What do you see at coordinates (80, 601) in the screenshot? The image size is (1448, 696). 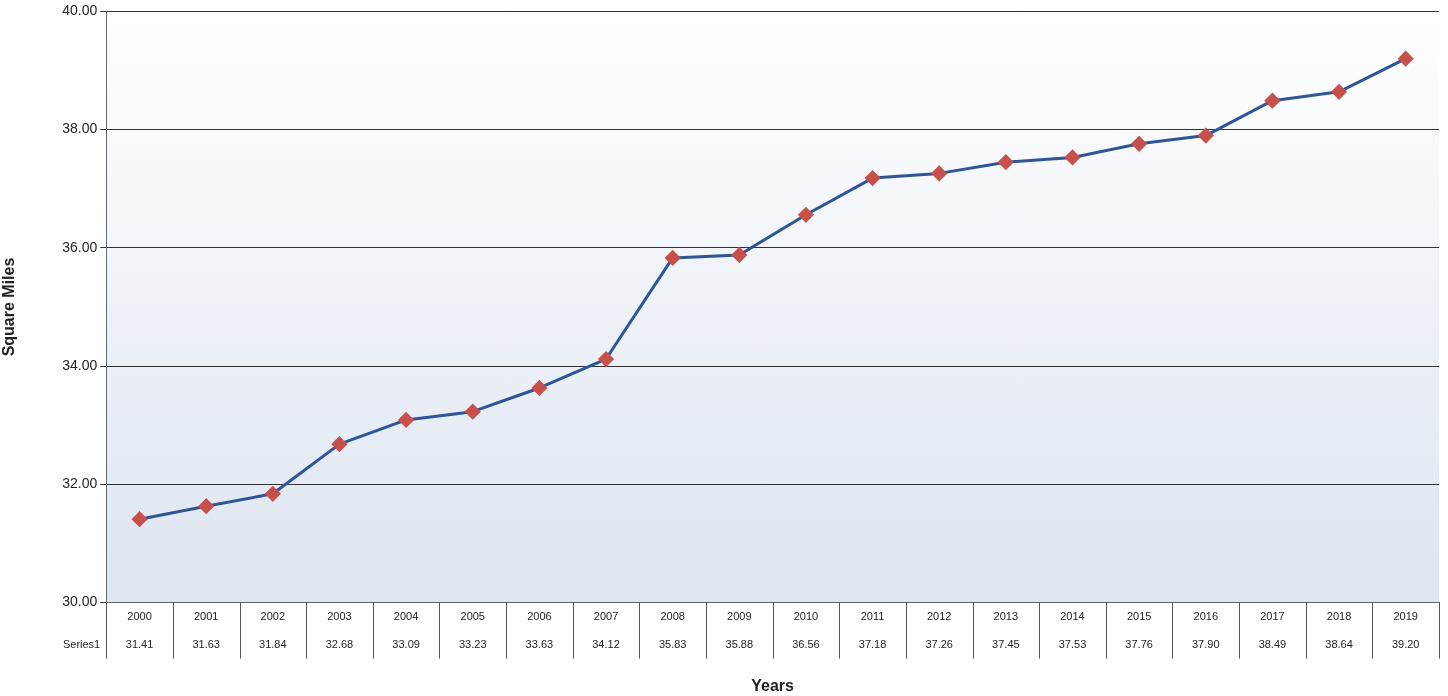 I see `y-tick-label: 30.00` at bounding box center [80, 601].